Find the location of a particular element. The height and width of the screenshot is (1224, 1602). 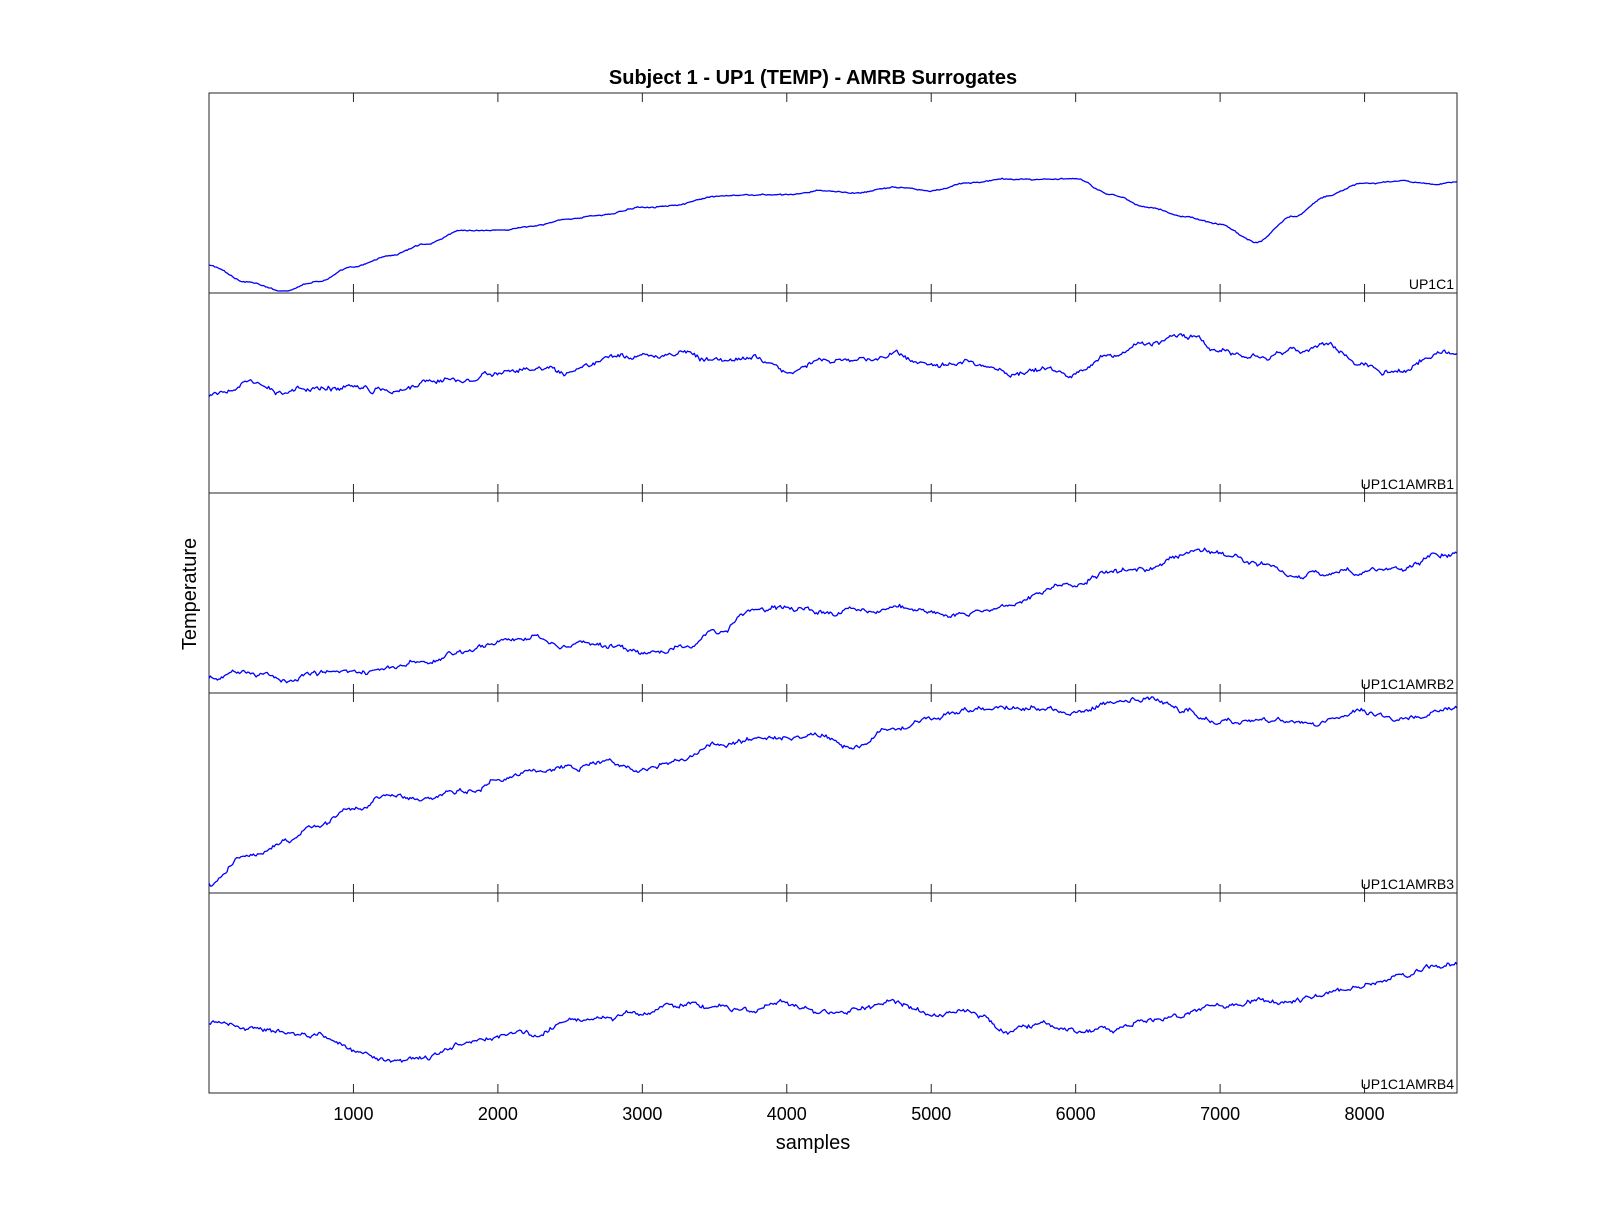

x-tick-label: 3000 is located at coordinates (642, 1114).